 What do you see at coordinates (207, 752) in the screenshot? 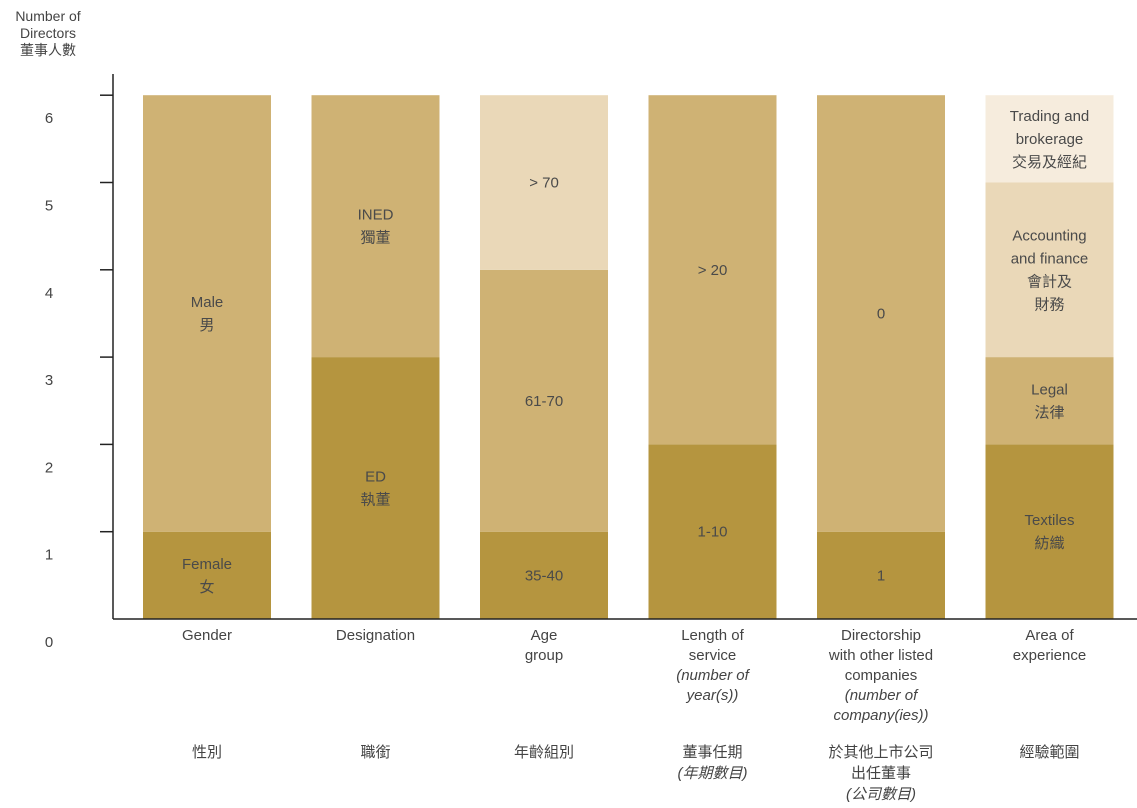
I see `category-label-zh: 性別` at bounding box center [207, 752].